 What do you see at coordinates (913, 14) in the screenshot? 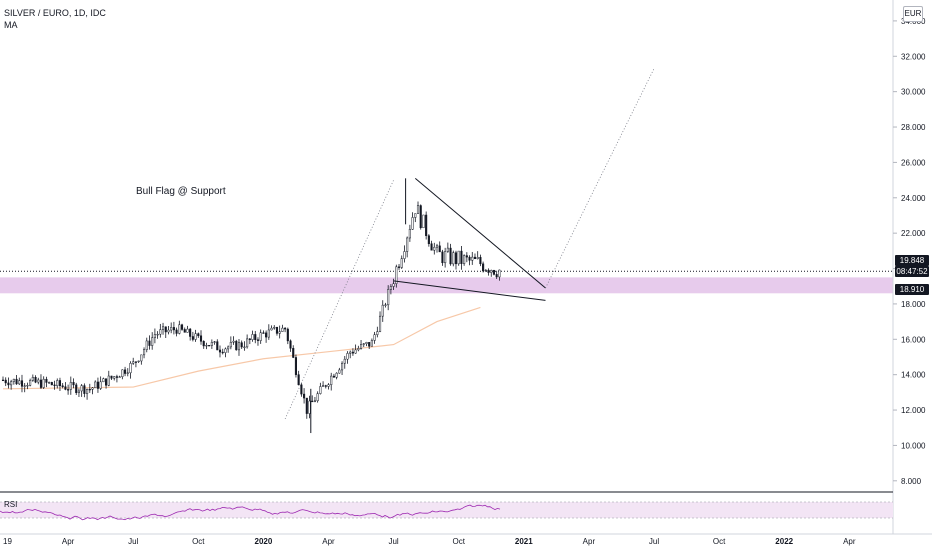
I see `currency-badge: EUR` at bounding box center [913, 14].